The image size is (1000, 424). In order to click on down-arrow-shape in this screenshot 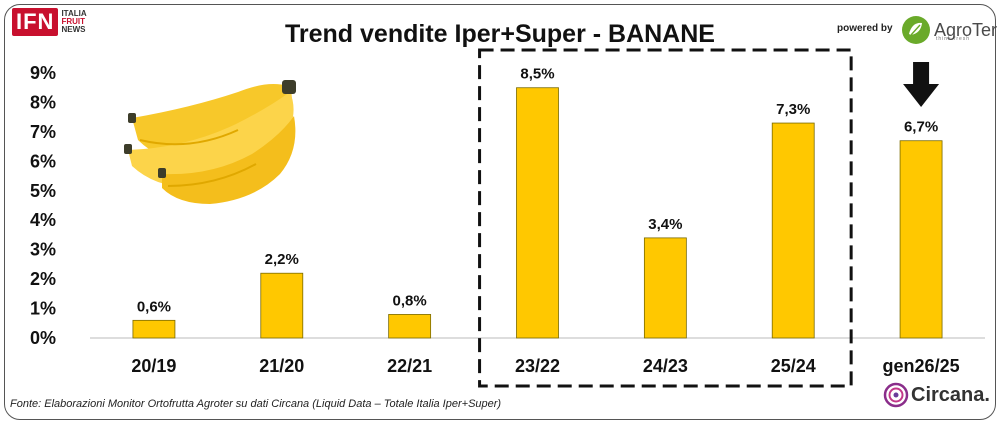, I will do `click(921, 84)`.